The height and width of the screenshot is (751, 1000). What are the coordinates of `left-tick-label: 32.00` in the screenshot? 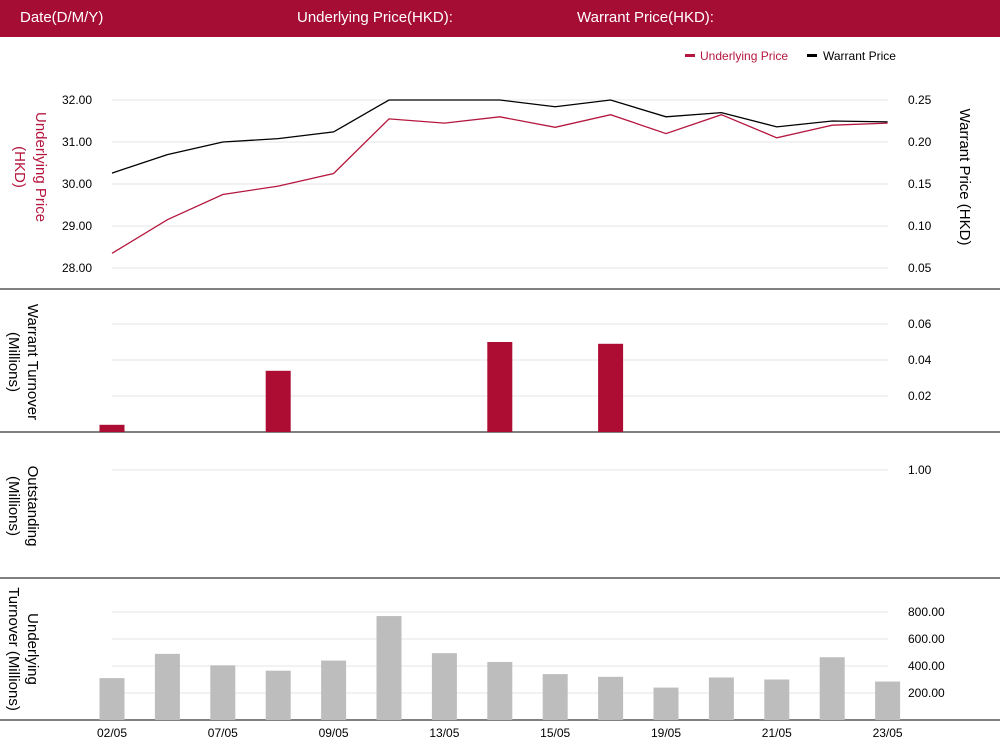 It's located at (77, 100).